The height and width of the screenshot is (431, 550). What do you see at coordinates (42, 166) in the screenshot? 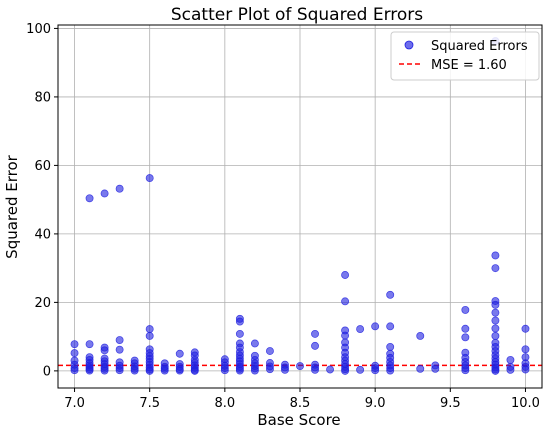
I see `y-tick-label: 60` at bounding box center [42, 166].